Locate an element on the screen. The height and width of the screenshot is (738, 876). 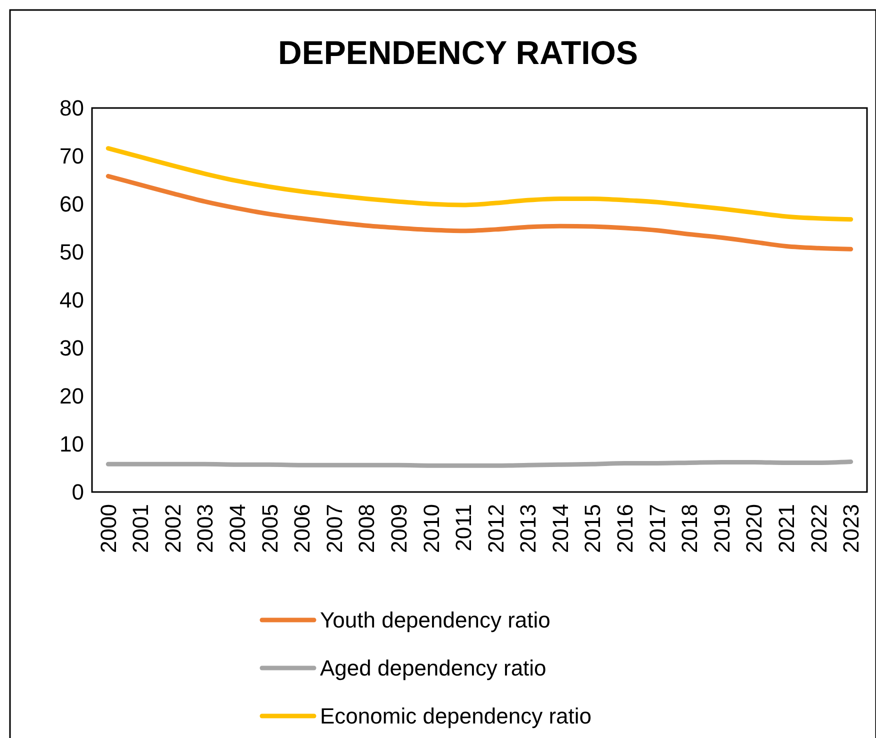
x-tick-label: 2019 is located at coordinates (721, 528).